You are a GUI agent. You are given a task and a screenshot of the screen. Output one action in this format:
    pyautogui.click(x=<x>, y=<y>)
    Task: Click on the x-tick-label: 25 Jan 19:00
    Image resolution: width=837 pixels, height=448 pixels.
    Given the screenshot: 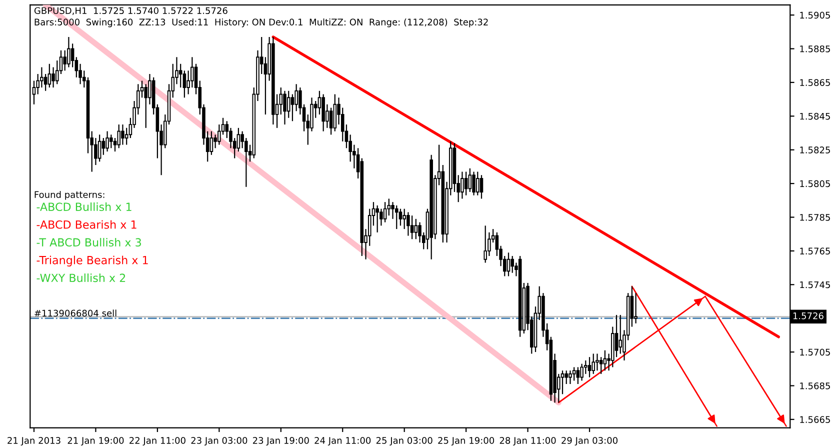 What is the action you would take?
    pyautogui.click(x=466, y=441)
    